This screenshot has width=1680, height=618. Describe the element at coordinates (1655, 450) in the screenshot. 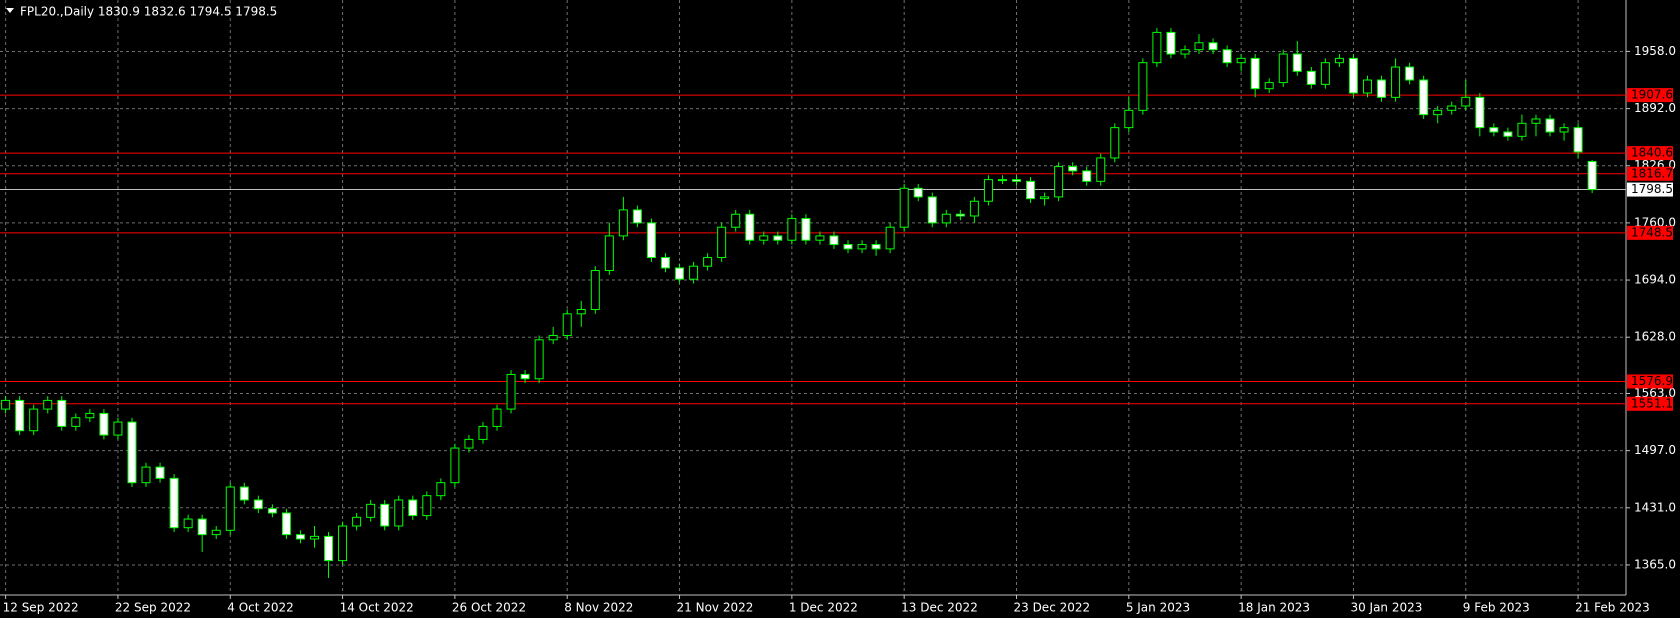

I see `y-tick-label: 1497.0` at that location.